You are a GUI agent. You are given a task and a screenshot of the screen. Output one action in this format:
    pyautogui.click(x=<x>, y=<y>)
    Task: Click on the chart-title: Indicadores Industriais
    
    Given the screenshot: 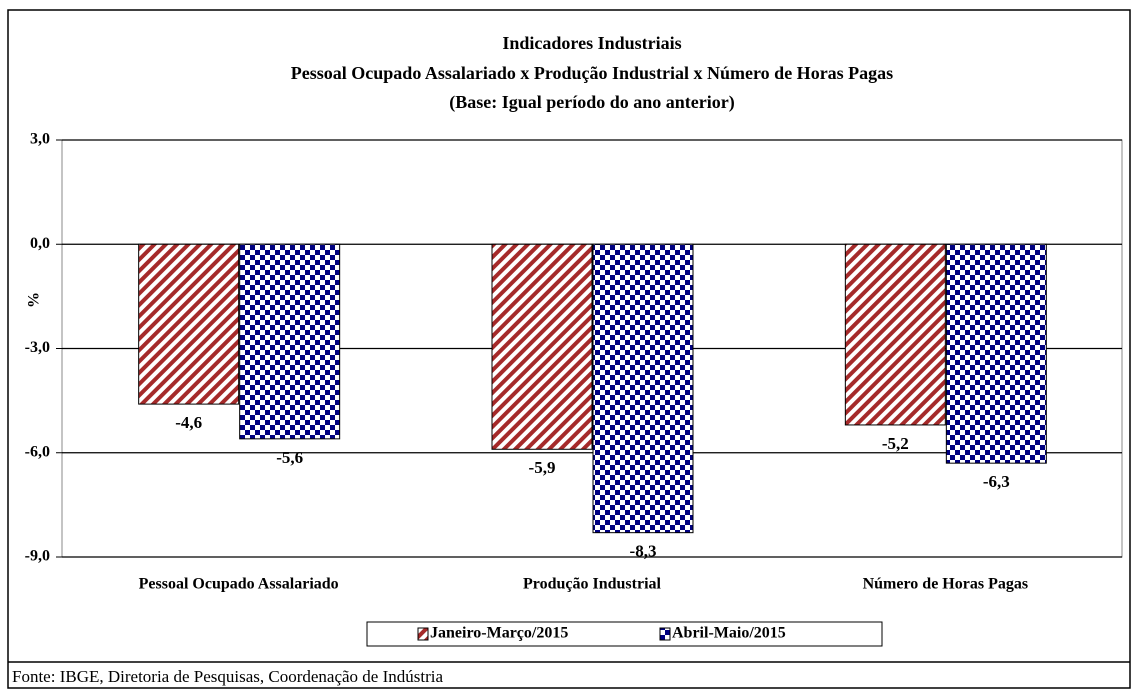 What is the action you would take?
    pyautogui.click(x=591, y=43)
    